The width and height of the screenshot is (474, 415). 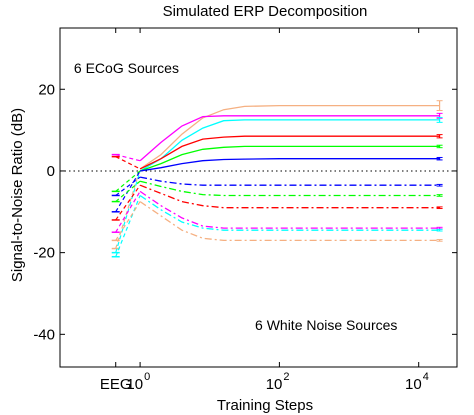 I want to click on y-tick-label: -20, so click(x=44, y=253).